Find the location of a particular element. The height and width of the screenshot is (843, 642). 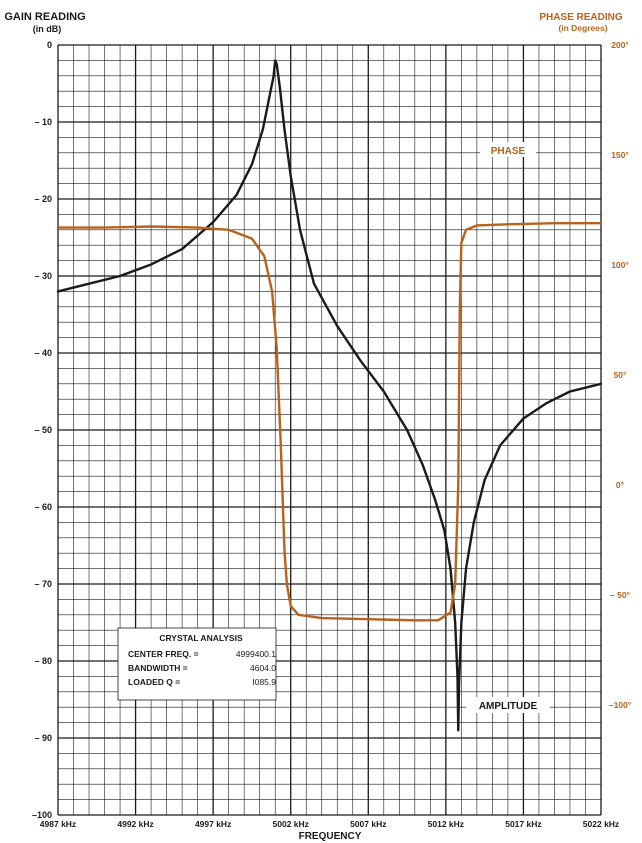

y-right-tick-label: 150° is located at coordinates (620, 155).